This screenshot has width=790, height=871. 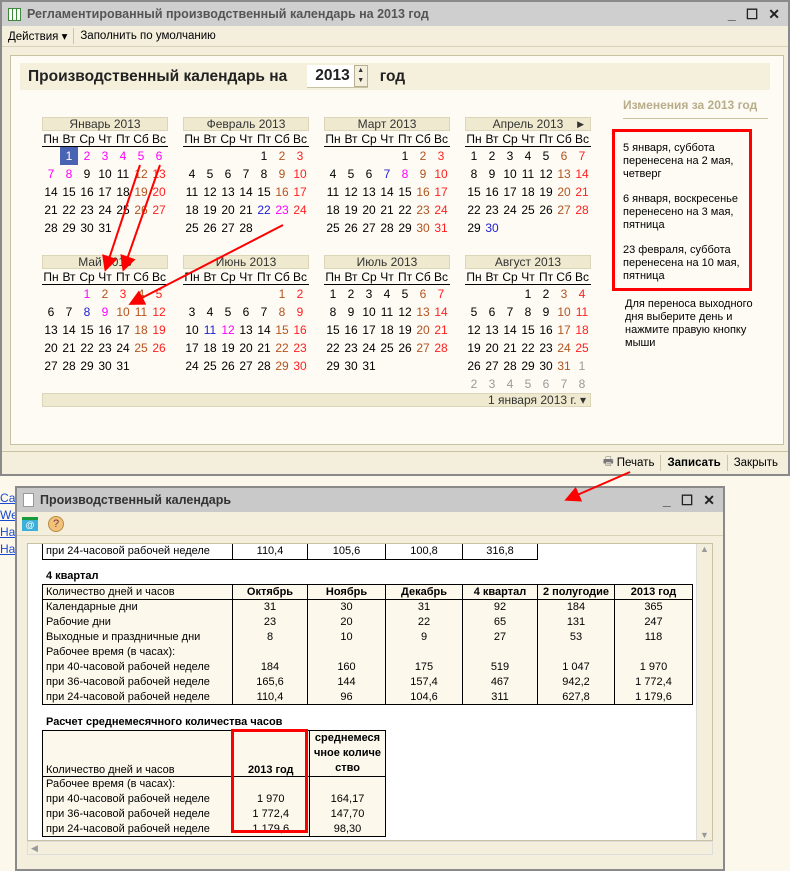 I want to click on close-window-button: ✕, so click(x=774, y=13).